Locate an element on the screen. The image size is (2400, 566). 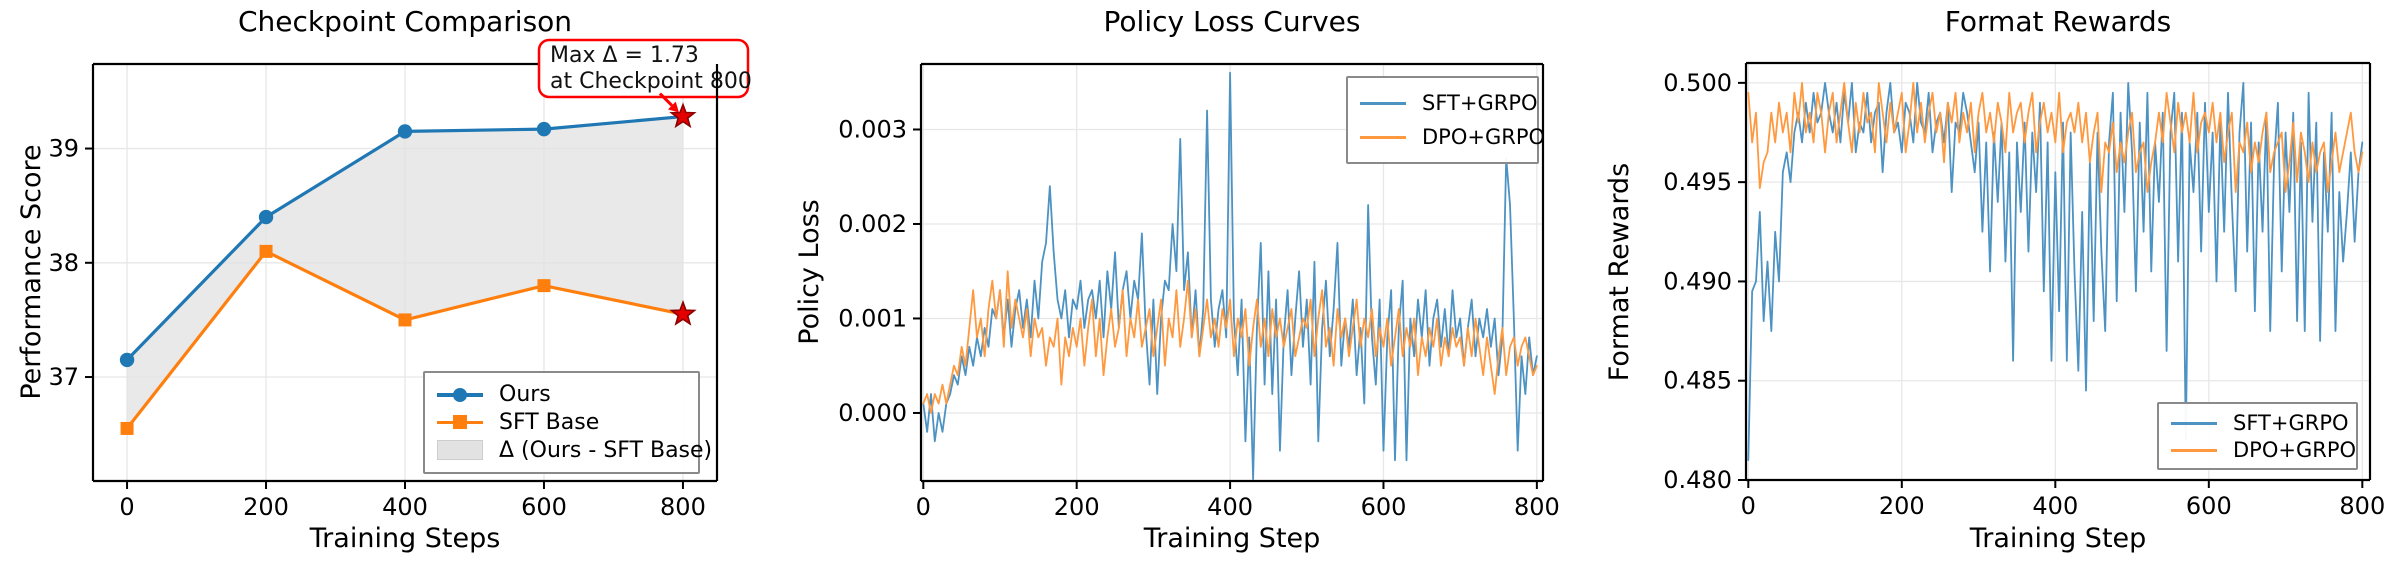
legend-item-ours: Ours is located at coordinates (561, 394).